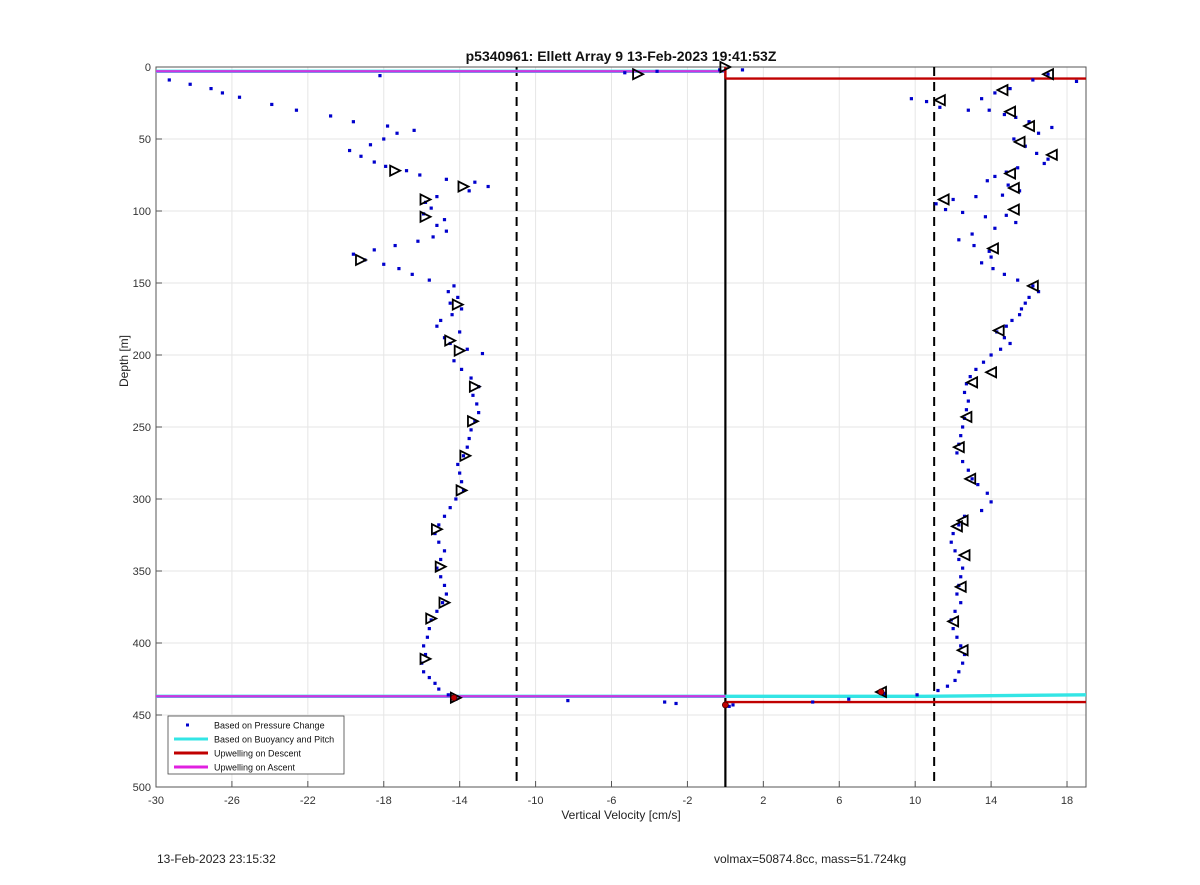  I want to click on x-tick-label: -26, so click(232, 801).